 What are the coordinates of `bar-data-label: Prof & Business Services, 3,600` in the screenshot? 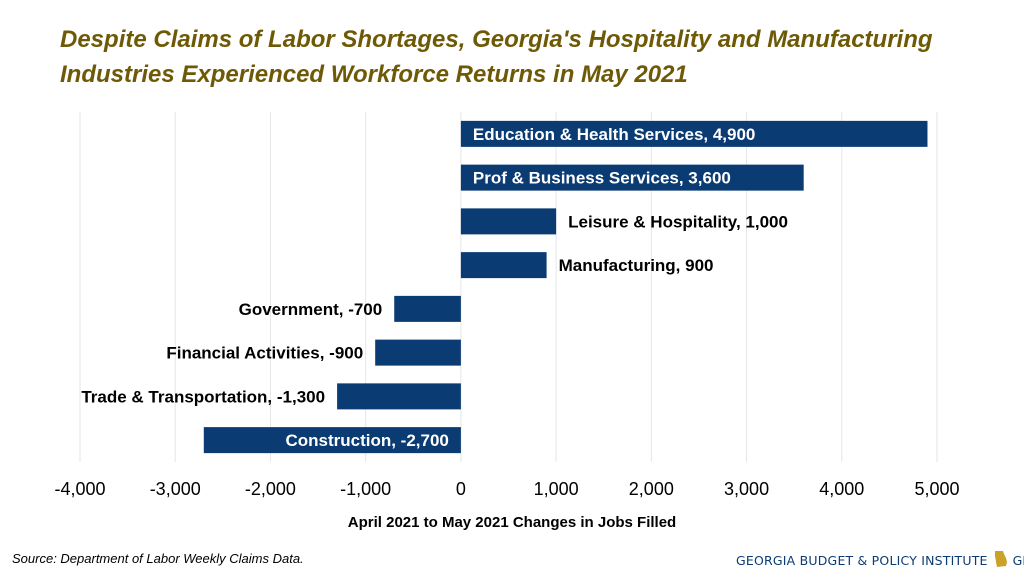 It's located at (602, 178).